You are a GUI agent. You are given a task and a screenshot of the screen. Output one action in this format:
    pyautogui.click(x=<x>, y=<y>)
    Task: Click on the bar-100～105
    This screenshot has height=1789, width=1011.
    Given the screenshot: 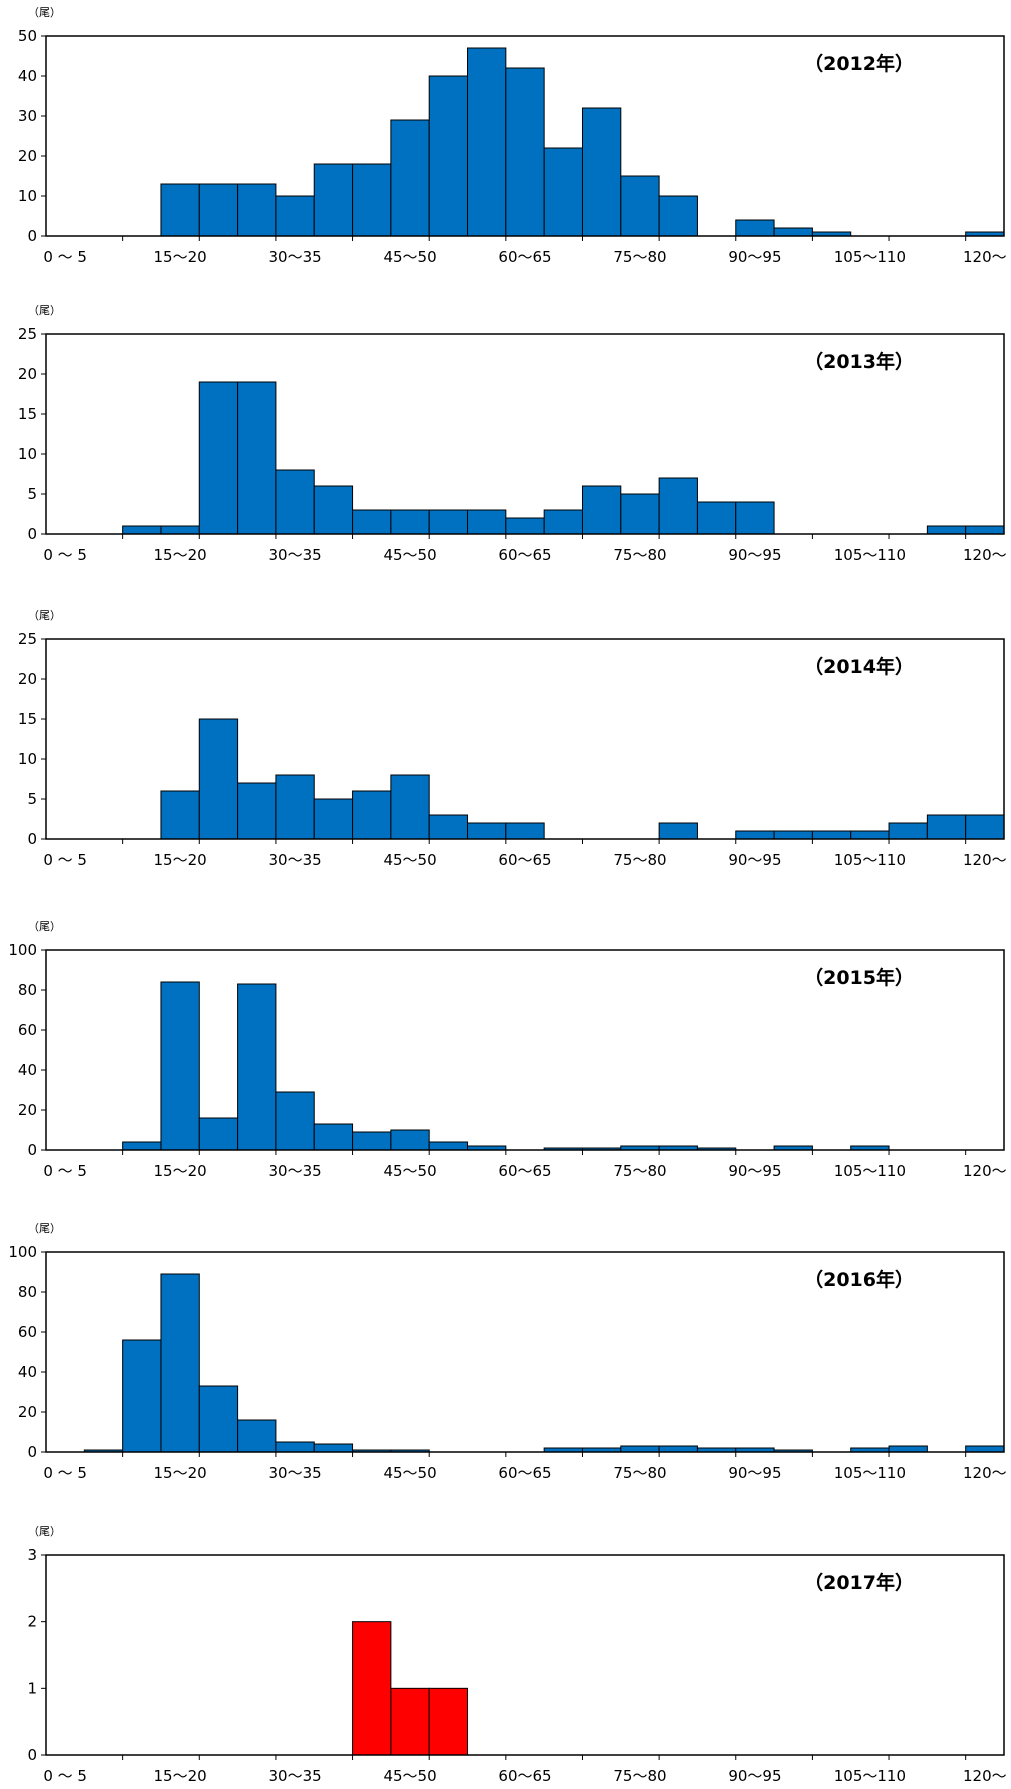 What is the action you would take?
    pyautogui.click(x=831, y=835)
    